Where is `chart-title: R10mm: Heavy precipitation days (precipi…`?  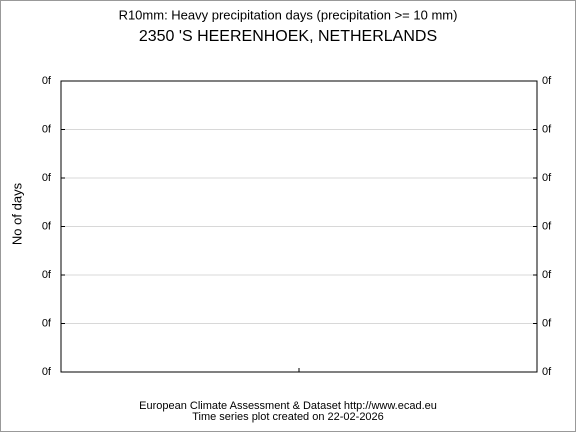 chart-title: R10mm: Heavy precipitation days (precipi… is located at coordinates (288, 14).